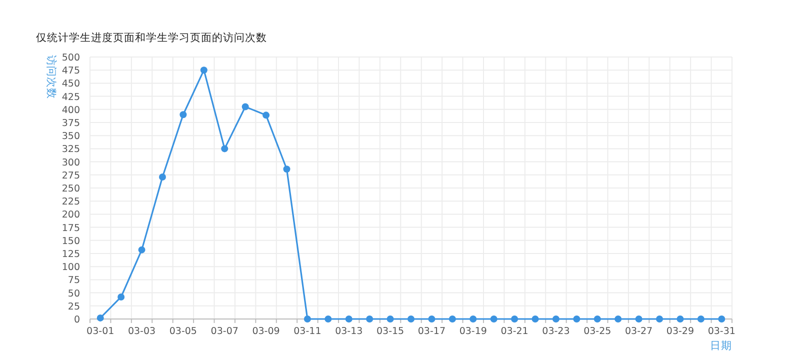 This screenshot has height=356, width=800. Describe the element at coordinates (556, 331) in the screenshot. I see `x-tick-label: 03-23` at that location.